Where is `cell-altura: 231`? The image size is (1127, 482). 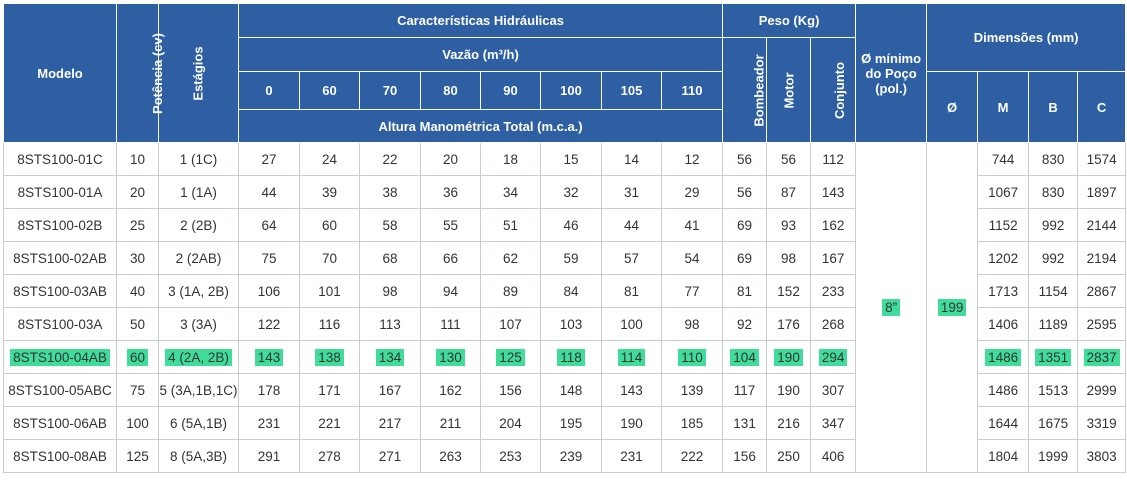
cell-altura: 231 is located at coordinates (269, 423).